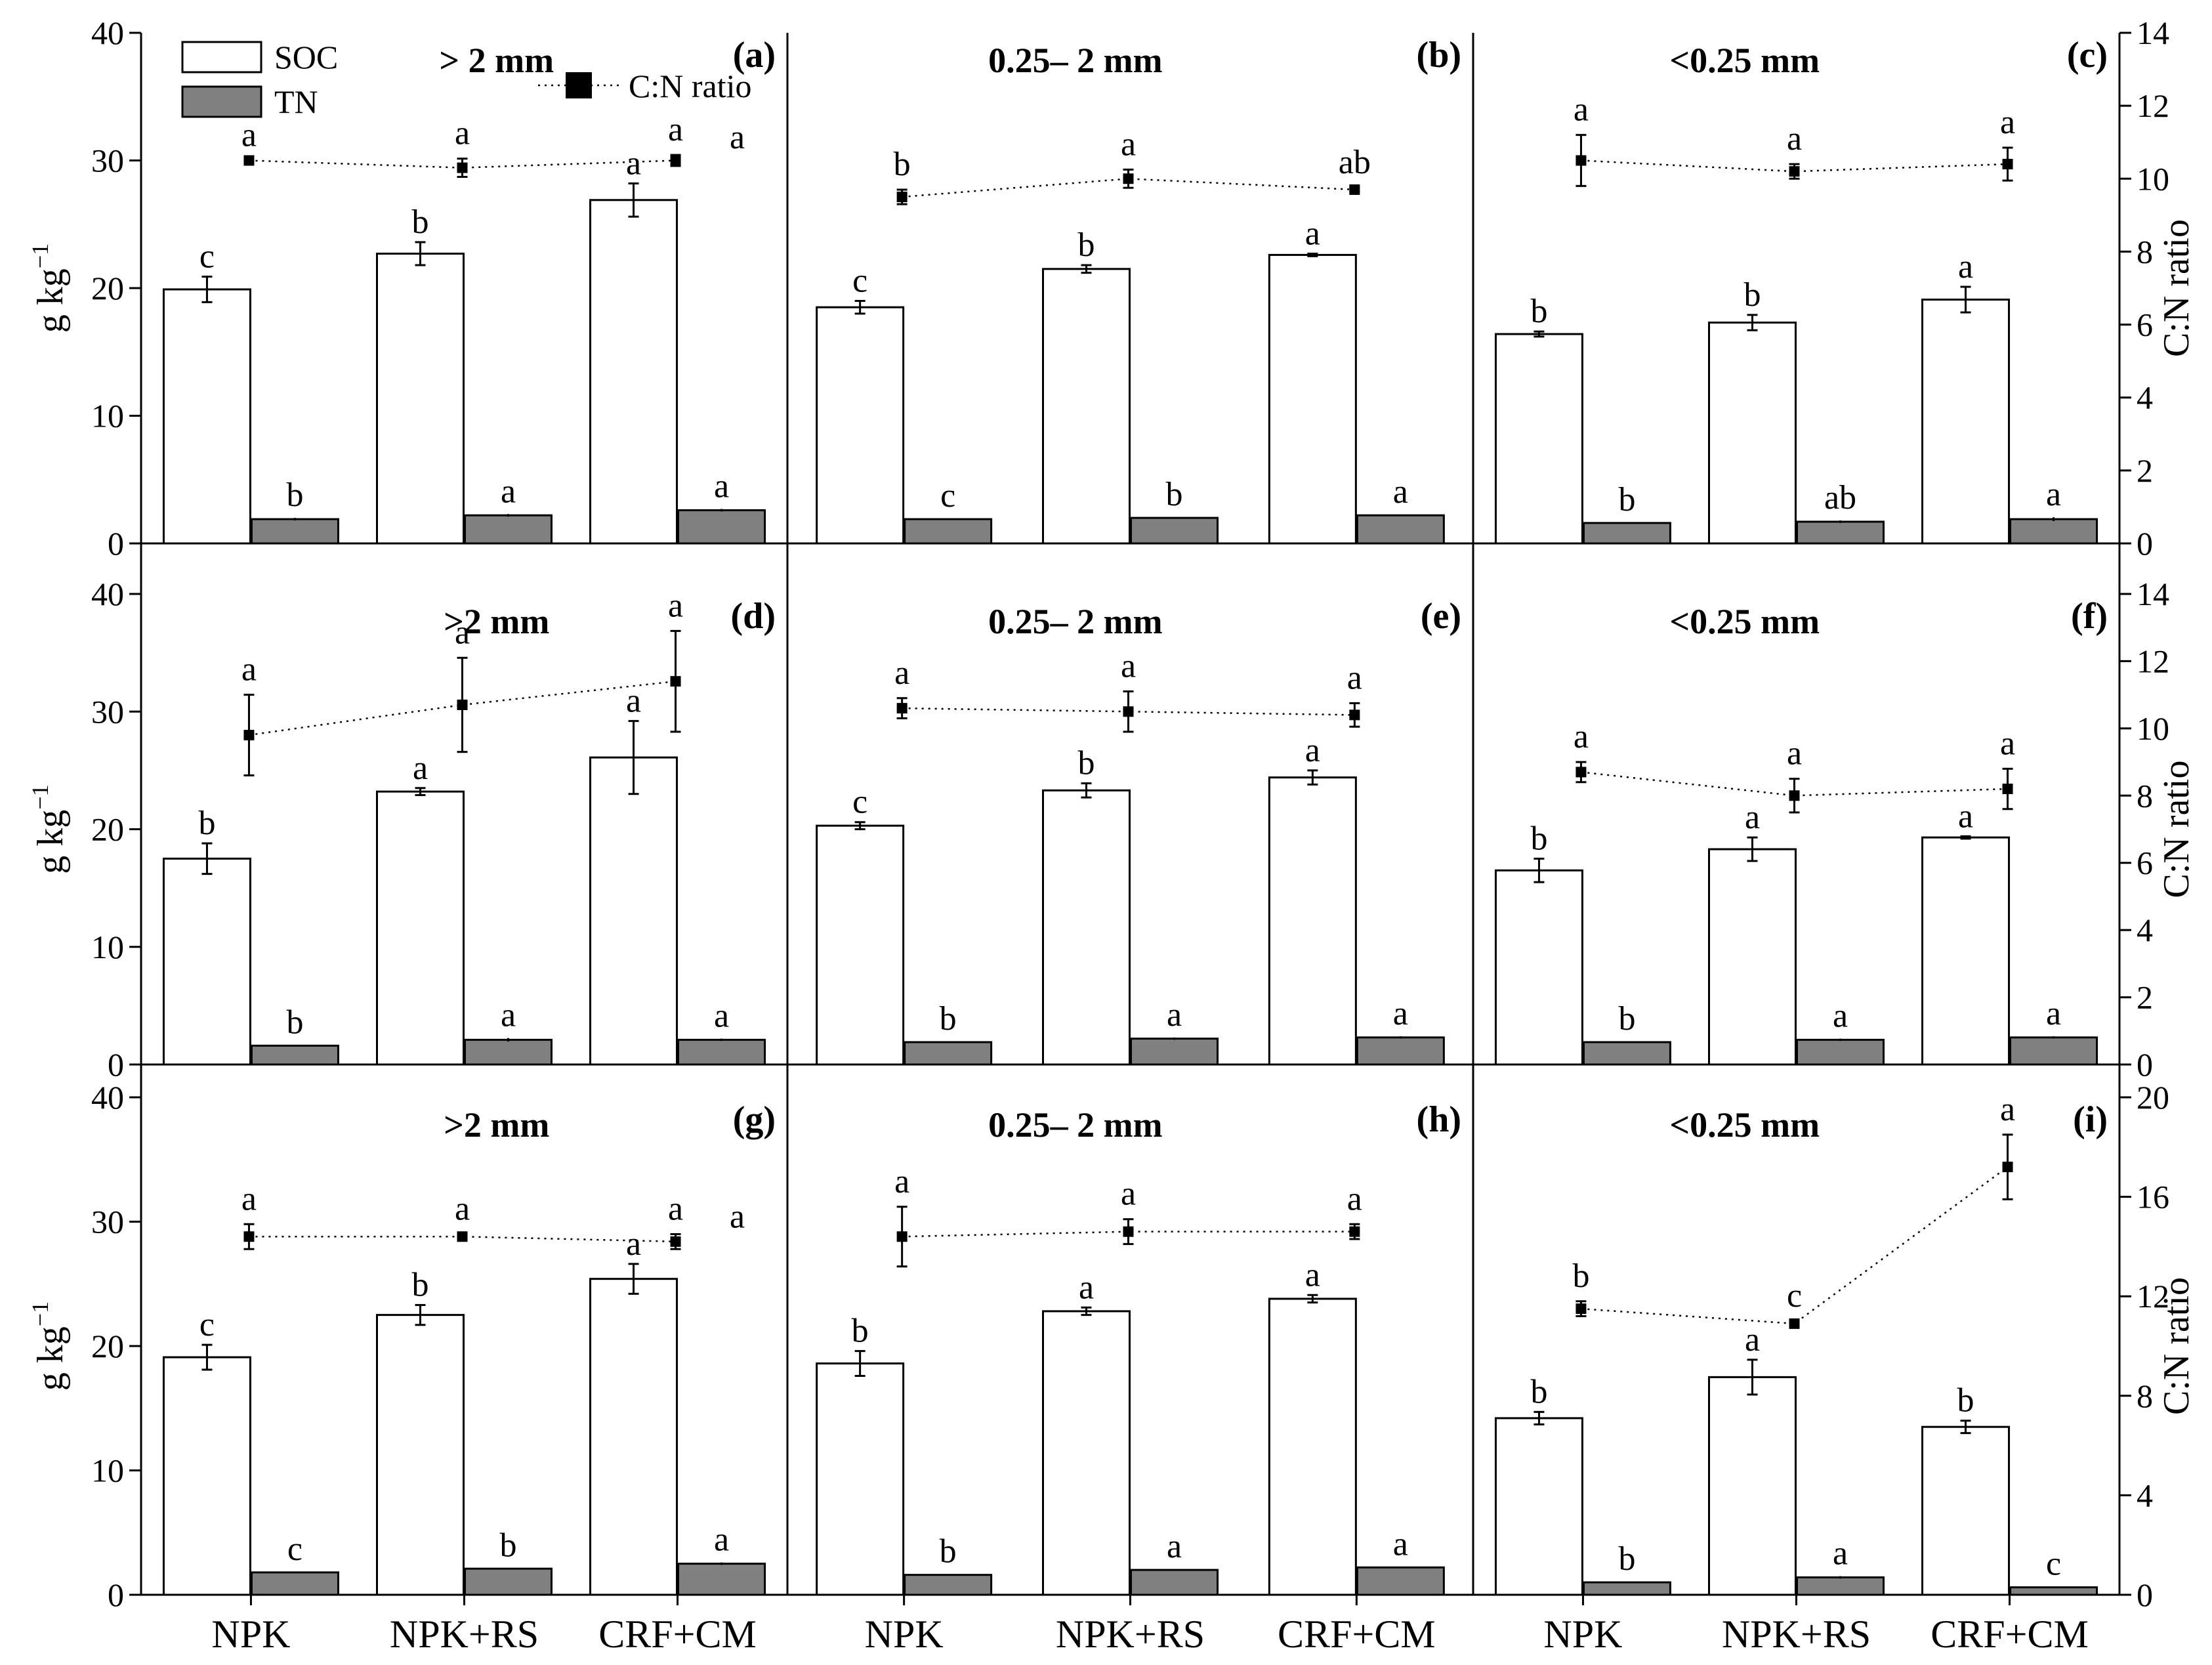 The image size is (2212, 1665). Describe the element at coordinates (107, 1097) in the screenshot. I see `left-tick-label: 40` at that location.